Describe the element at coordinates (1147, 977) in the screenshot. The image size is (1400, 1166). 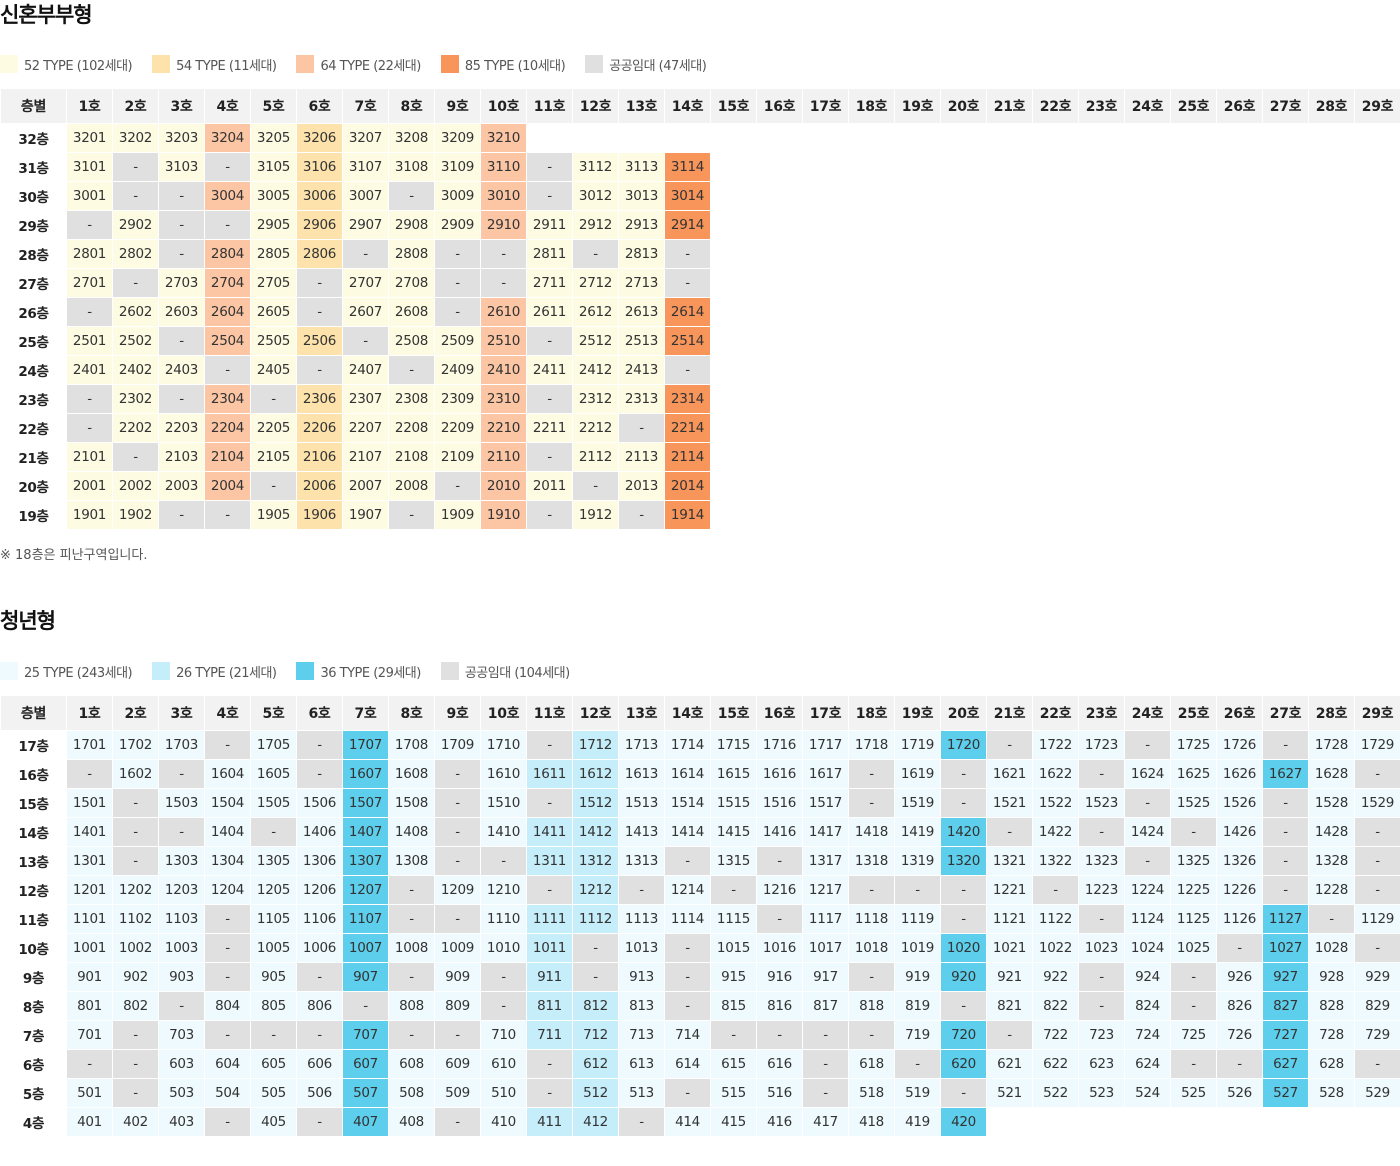
I see `unit-cell: 924` at that location.